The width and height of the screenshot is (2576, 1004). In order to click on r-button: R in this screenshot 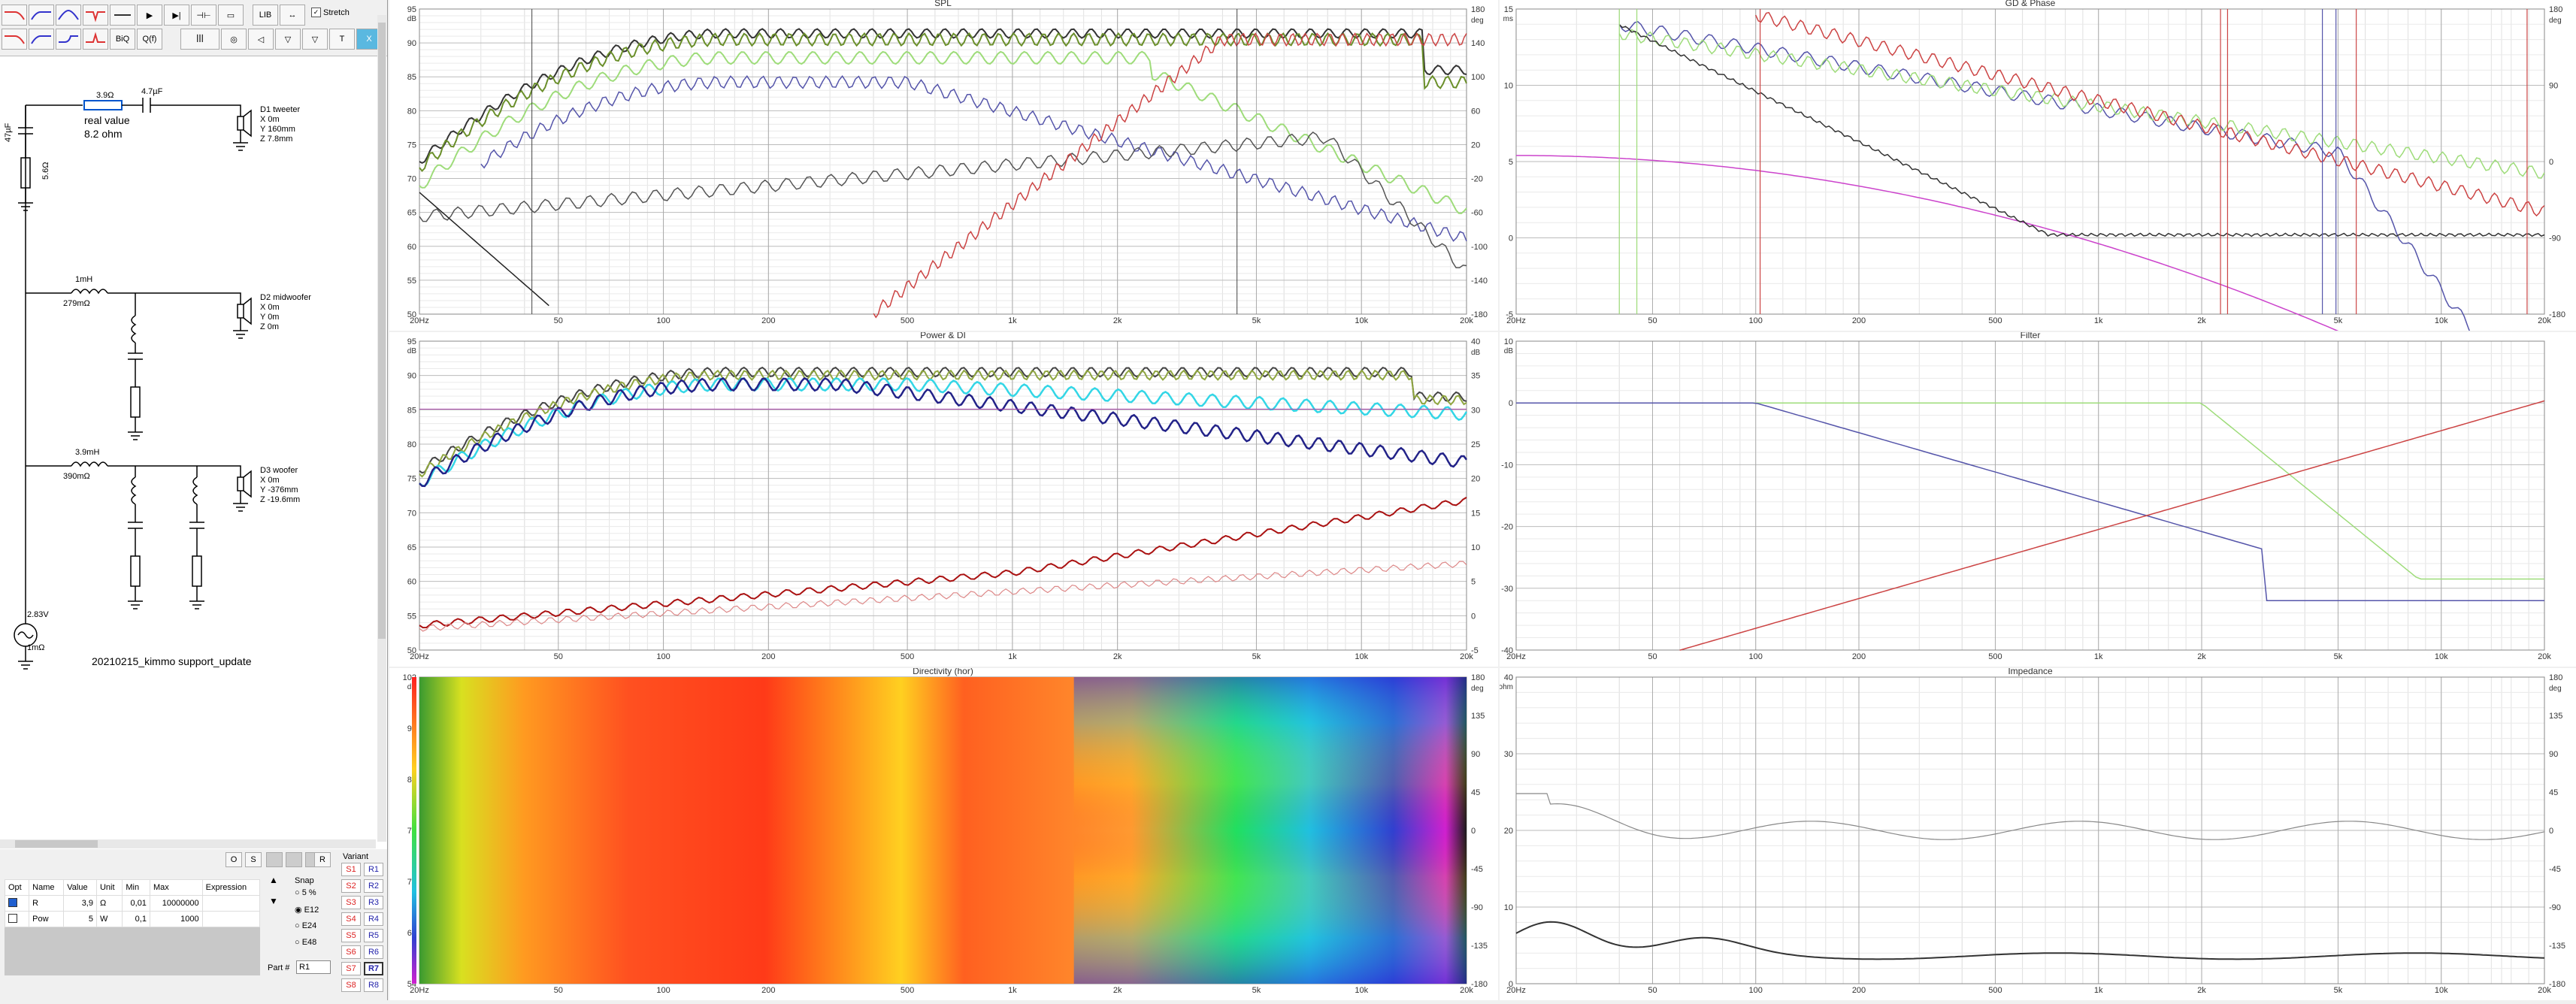, I will do `click(322, 859)`.